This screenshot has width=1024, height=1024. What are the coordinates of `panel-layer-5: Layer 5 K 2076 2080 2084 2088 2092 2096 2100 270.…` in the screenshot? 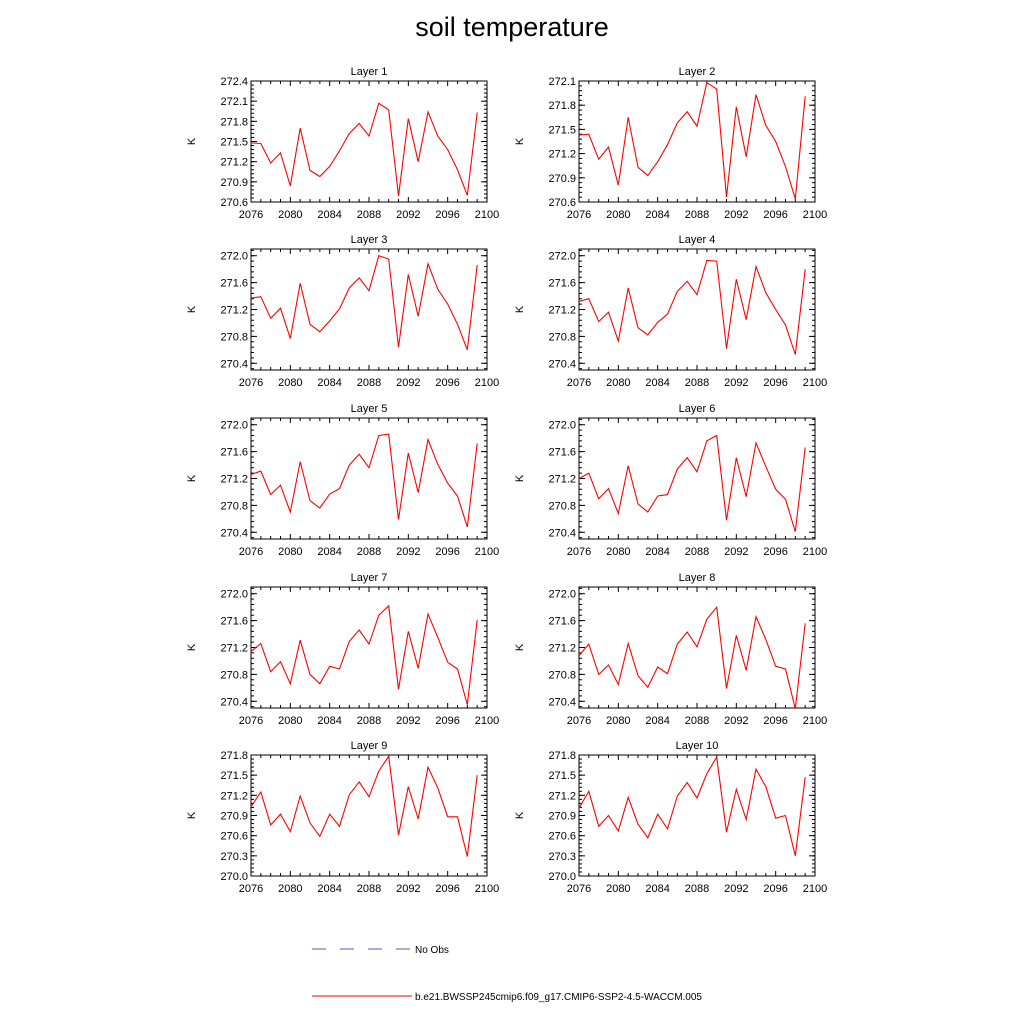 It's located at (342, 480).